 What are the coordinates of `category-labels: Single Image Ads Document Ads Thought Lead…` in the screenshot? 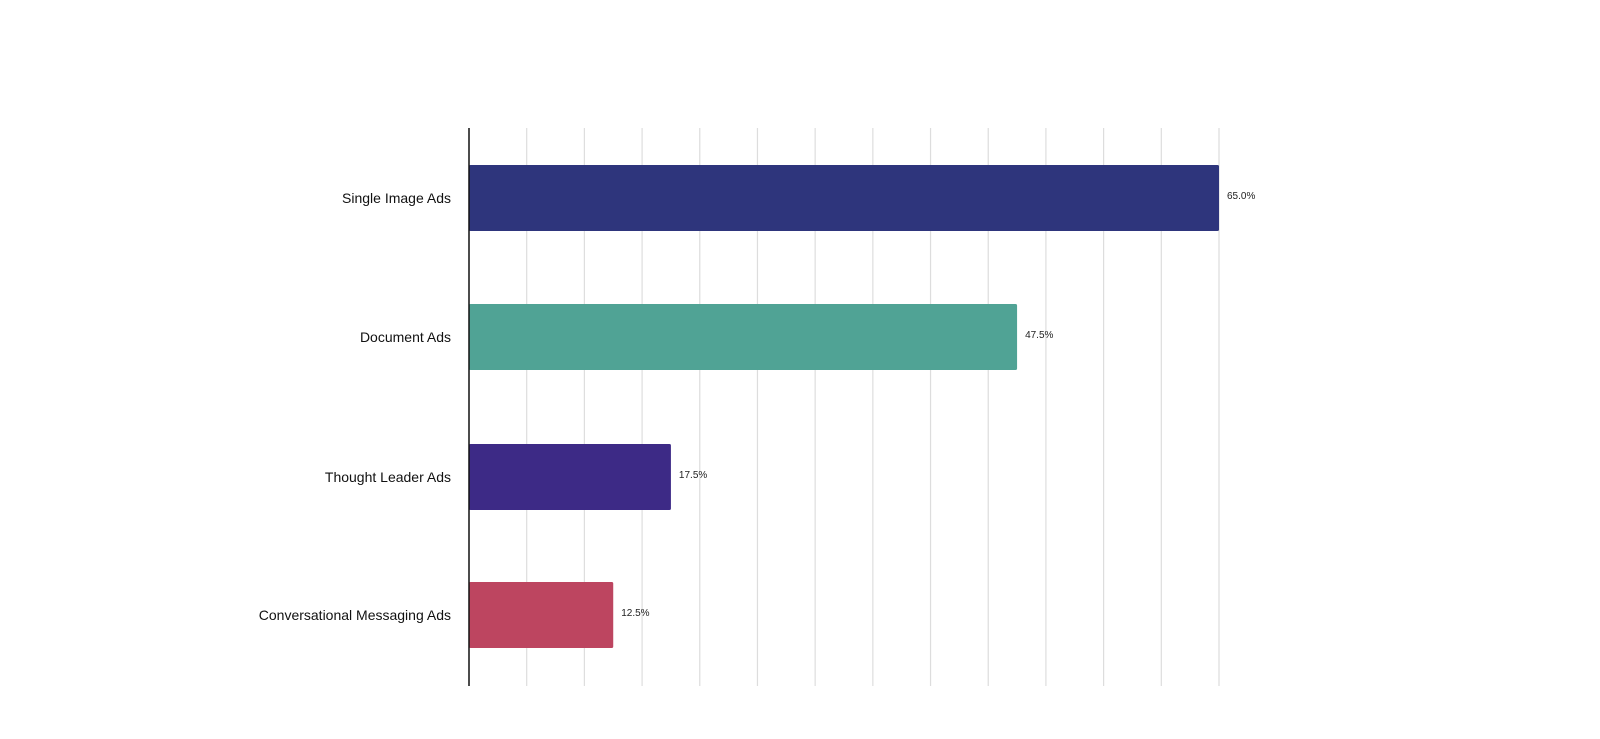 It's located at (355, 406).